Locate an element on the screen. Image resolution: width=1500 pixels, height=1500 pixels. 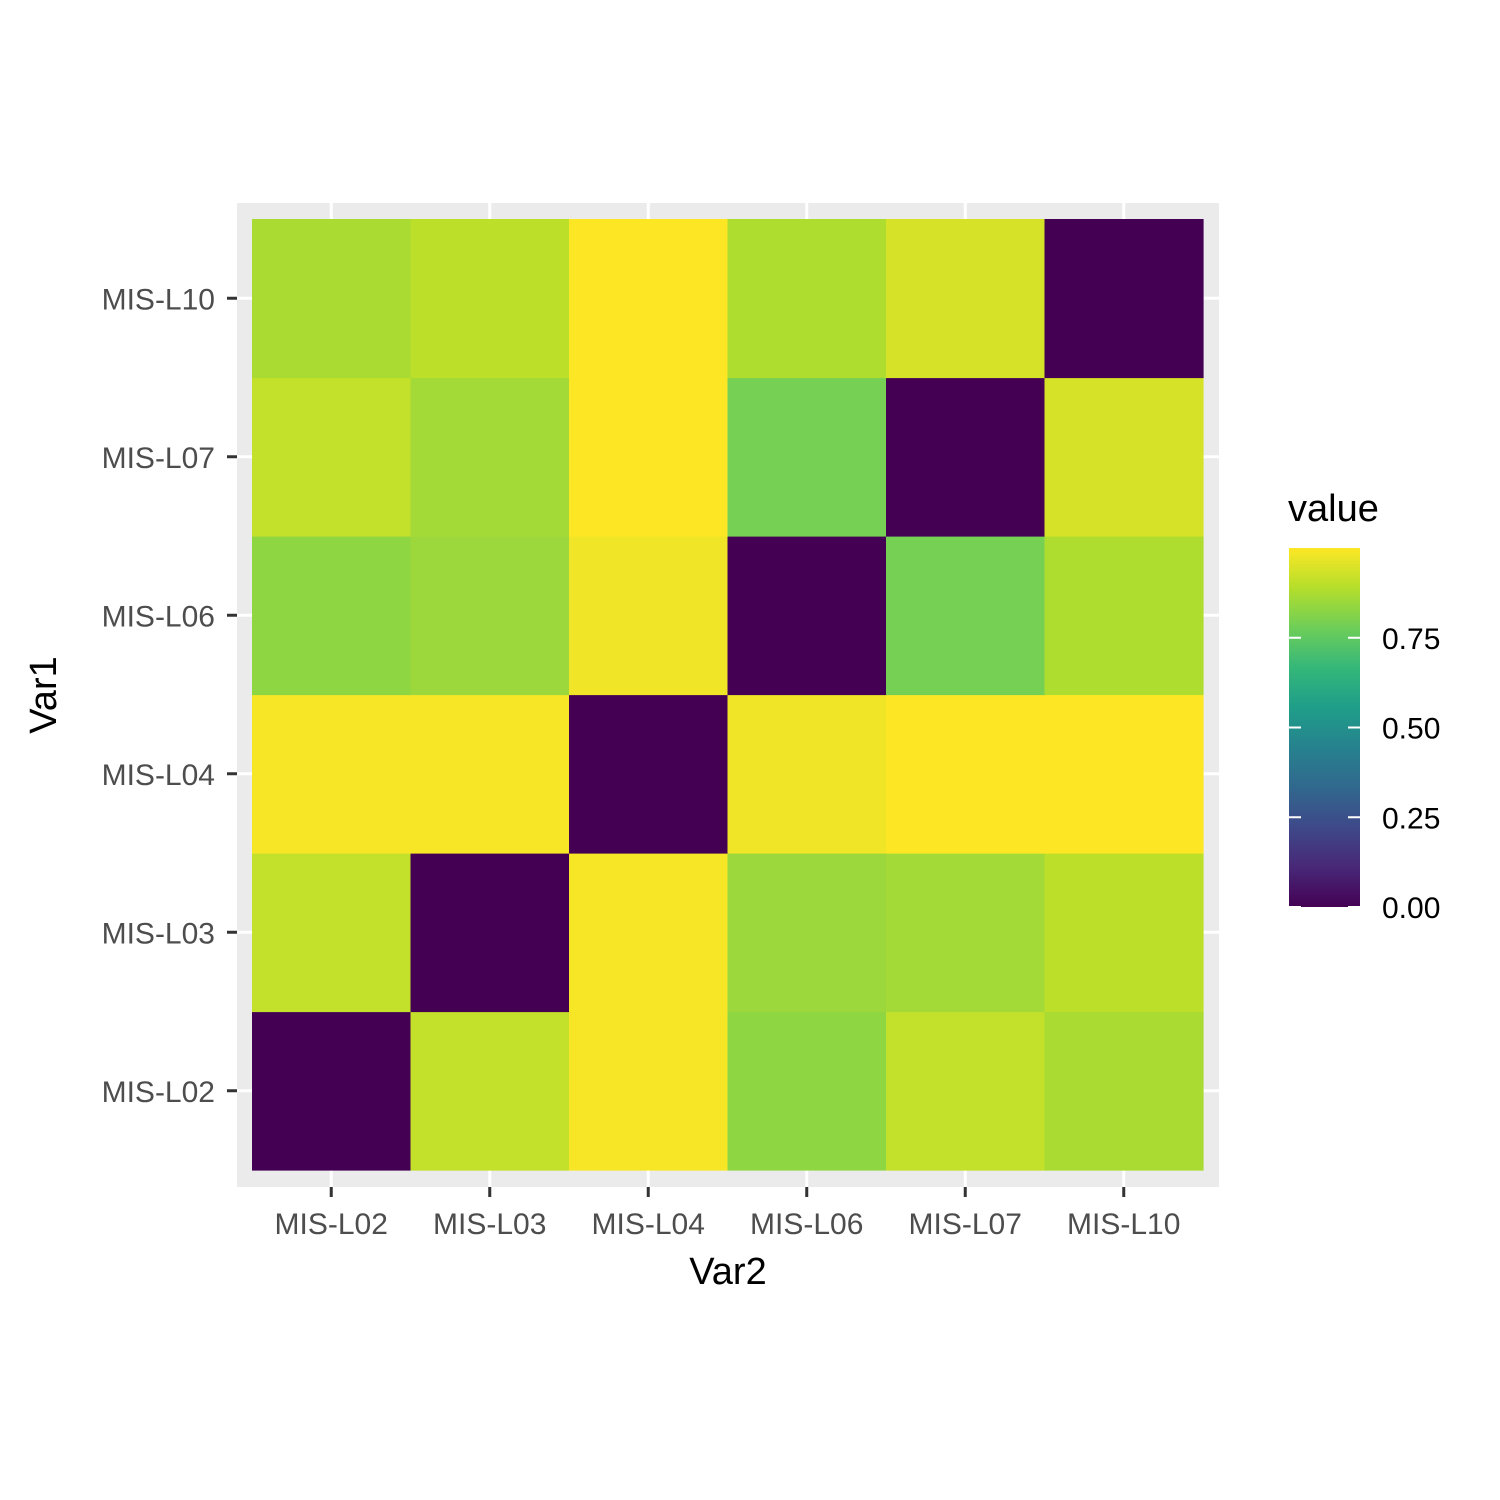
color-legend: value 0.00 0.25 0.50 0.75 is located at coordinates (1364, 706).